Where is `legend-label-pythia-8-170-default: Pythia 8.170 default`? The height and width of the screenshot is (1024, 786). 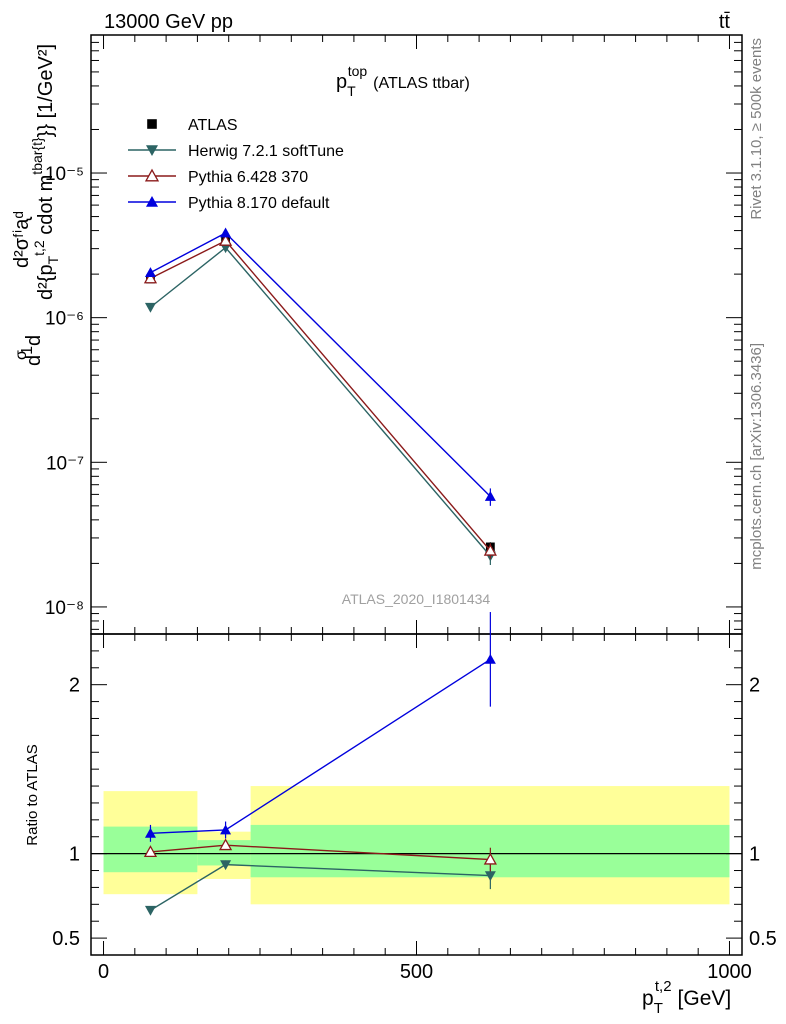 legend-label-pythia-8-170-default: Pythia 8.170 default is located at coordinates (259, 203).